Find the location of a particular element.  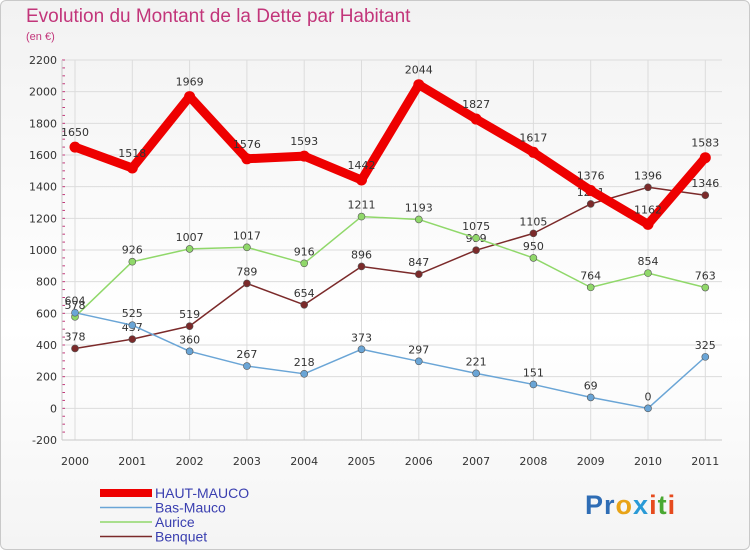

x-tick-label: 2001 is located at coordinates (132, 461).